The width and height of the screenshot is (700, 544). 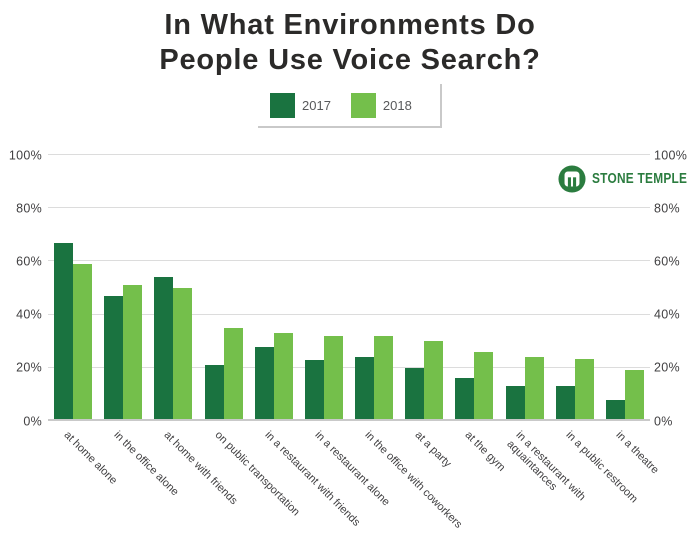 I want to click on x-axis-label: in the office with coworkers, so click(x=413, y=480).